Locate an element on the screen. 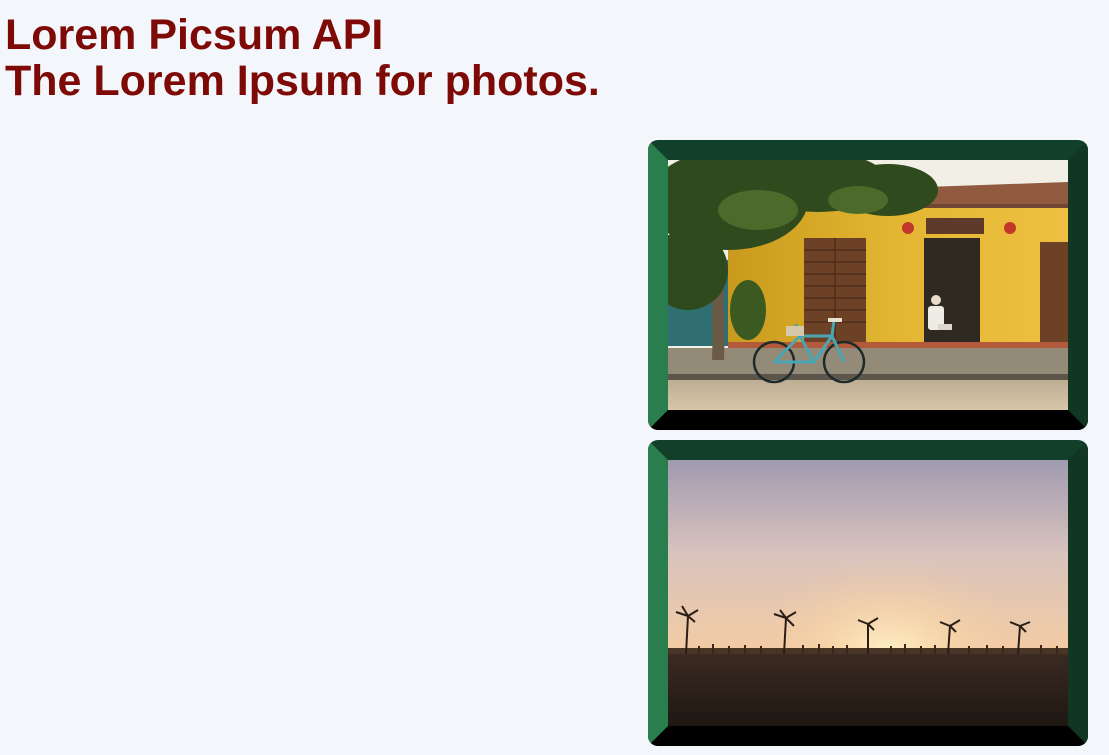  sunset-photo is located at coordinates (868, 593).